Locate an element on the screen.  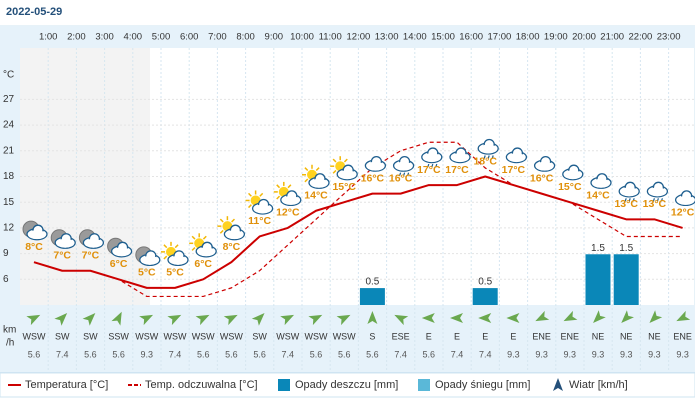
hour-label: 7:00 is located at coordinates (217, 37).